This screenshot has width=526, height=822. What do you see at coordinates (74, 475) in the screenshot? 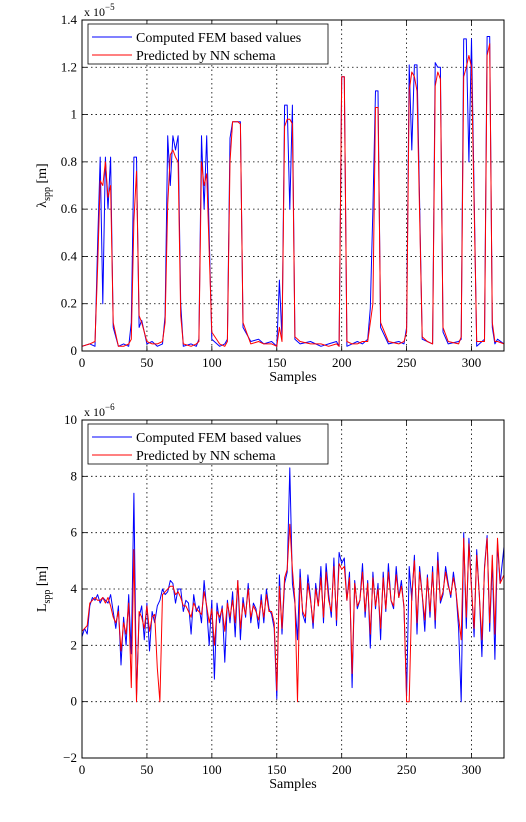
I see `y-tick-label: 8` at bounding box center [74, 475].